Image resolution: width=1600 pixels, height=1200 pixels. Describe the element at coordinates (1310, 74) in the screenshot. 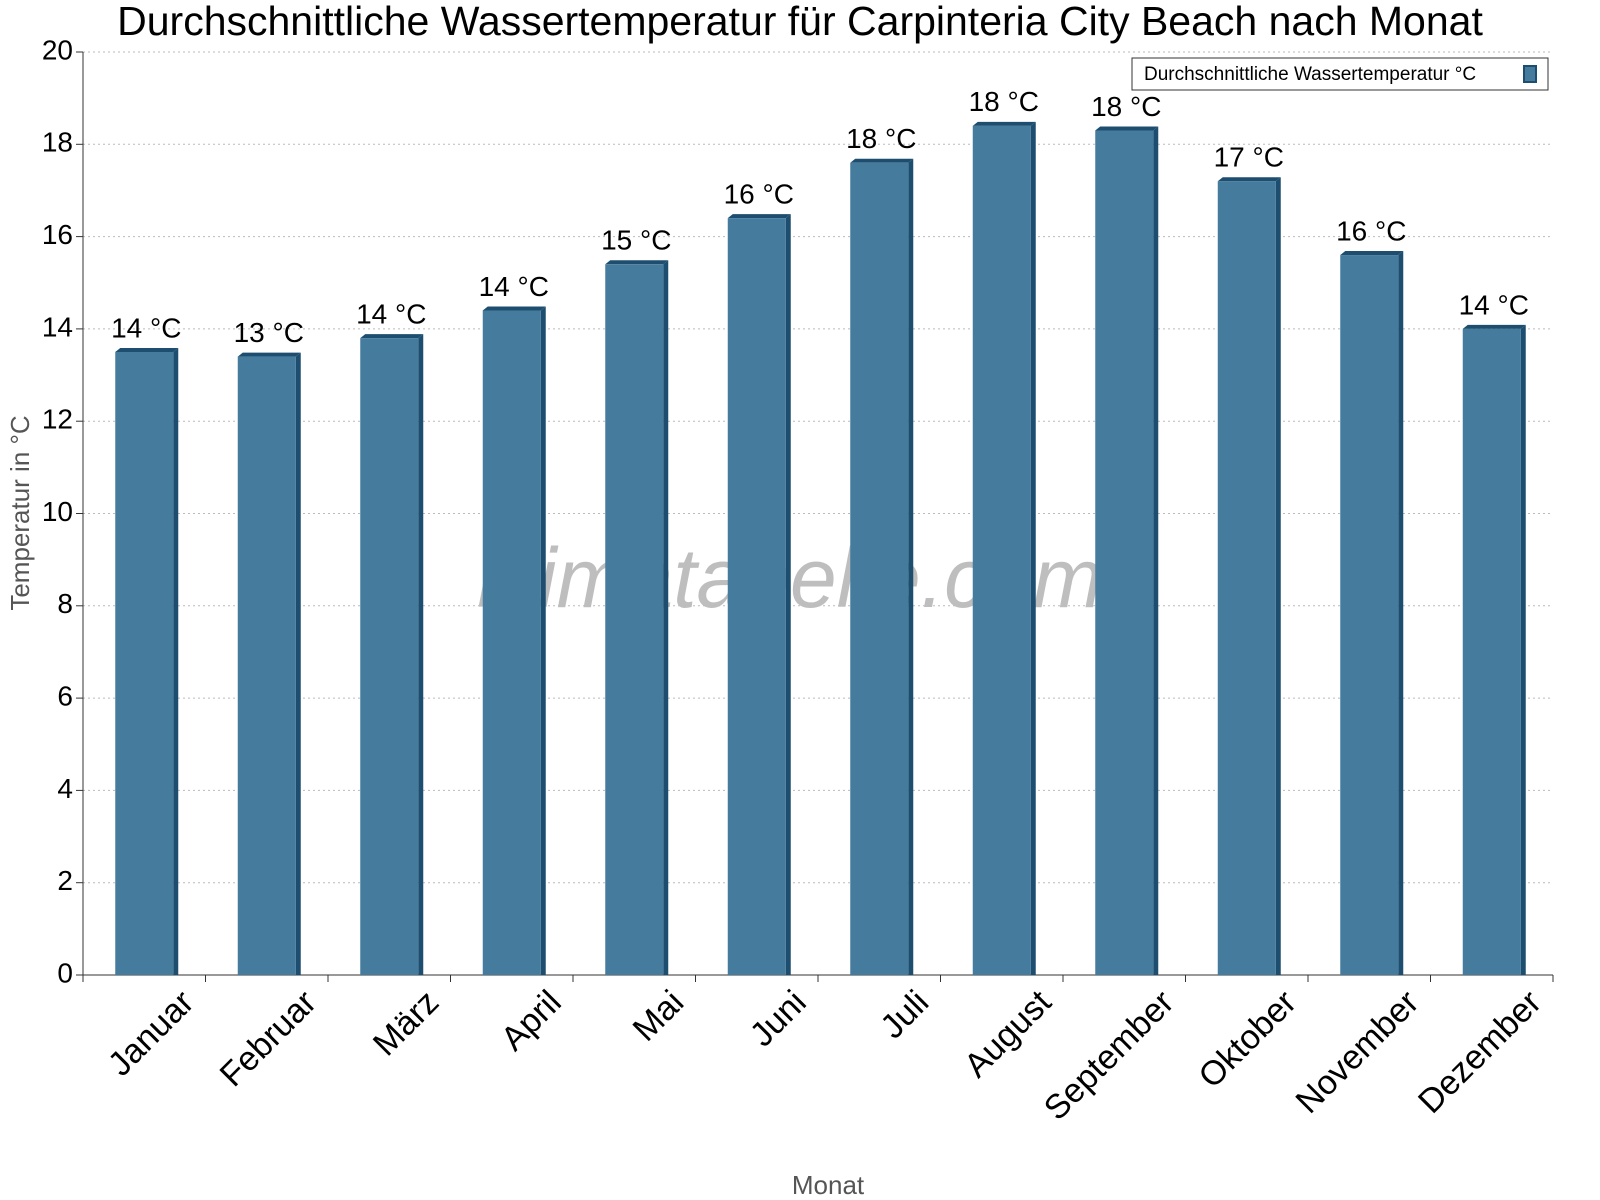

I see `legend-label: Durchschnittliche Wassertemperatur °C` at that location.